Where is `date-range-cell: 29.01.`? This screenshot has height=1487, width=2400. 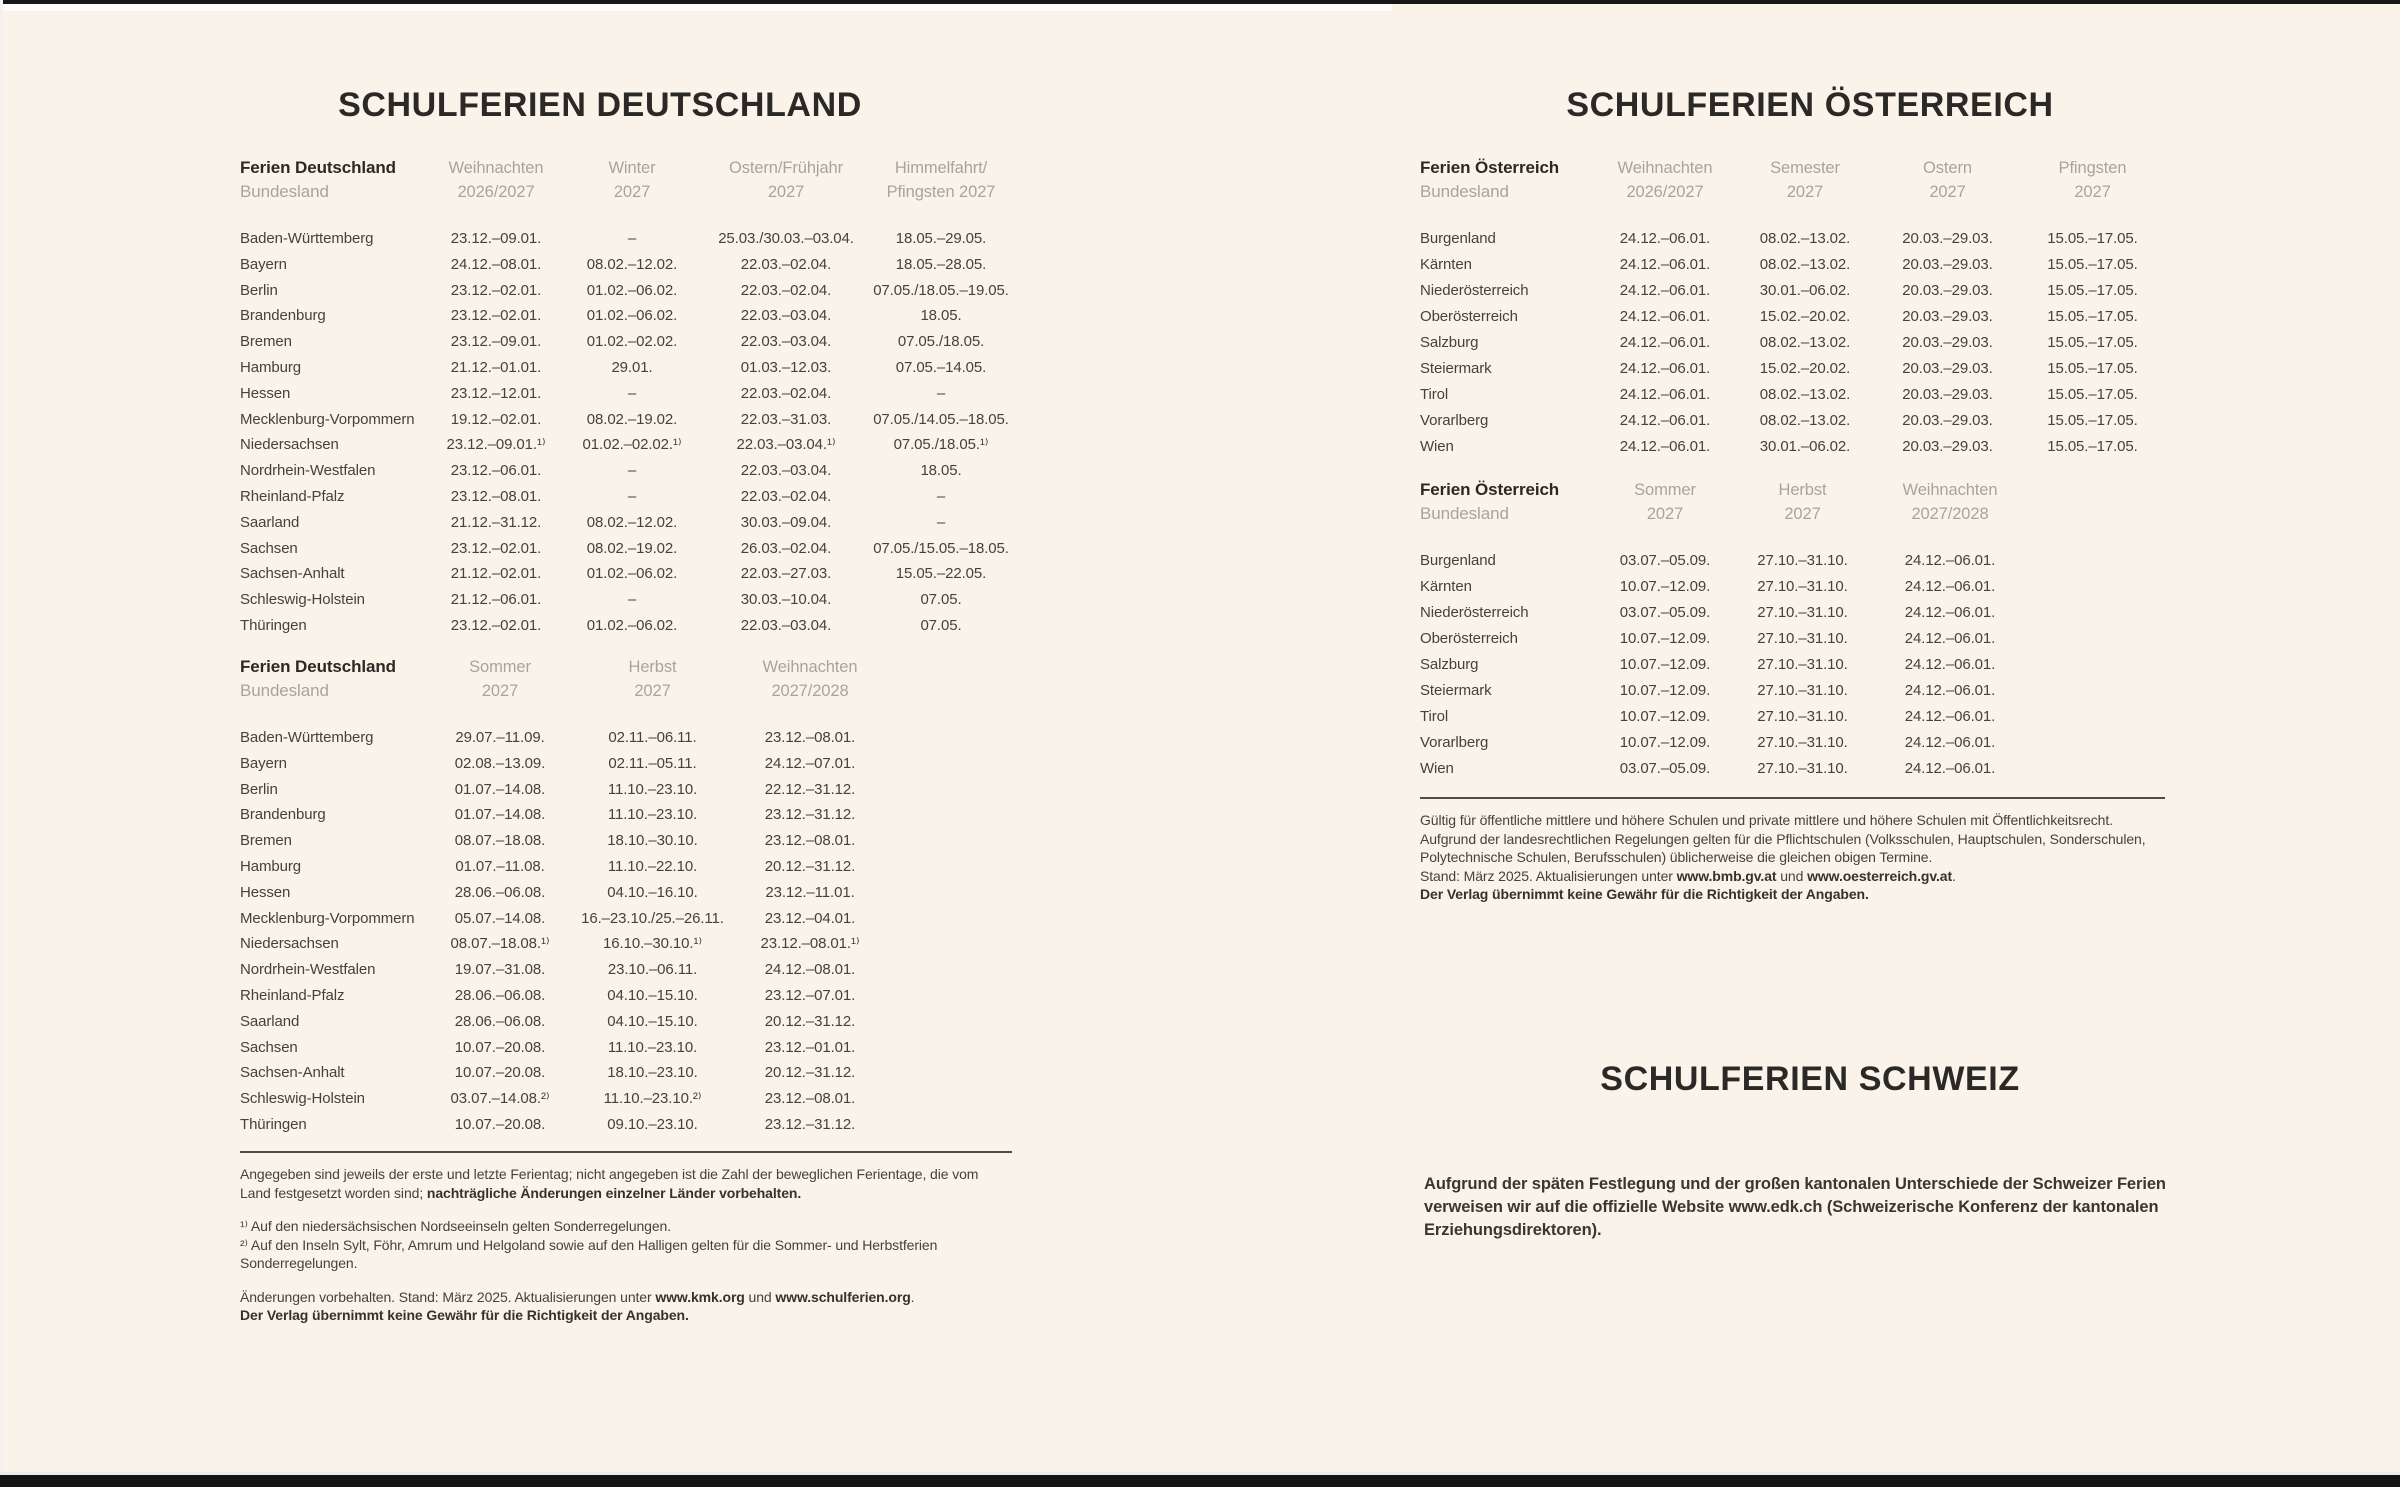 date-range-cell: 29.01. is located at coordinates (632, 367).